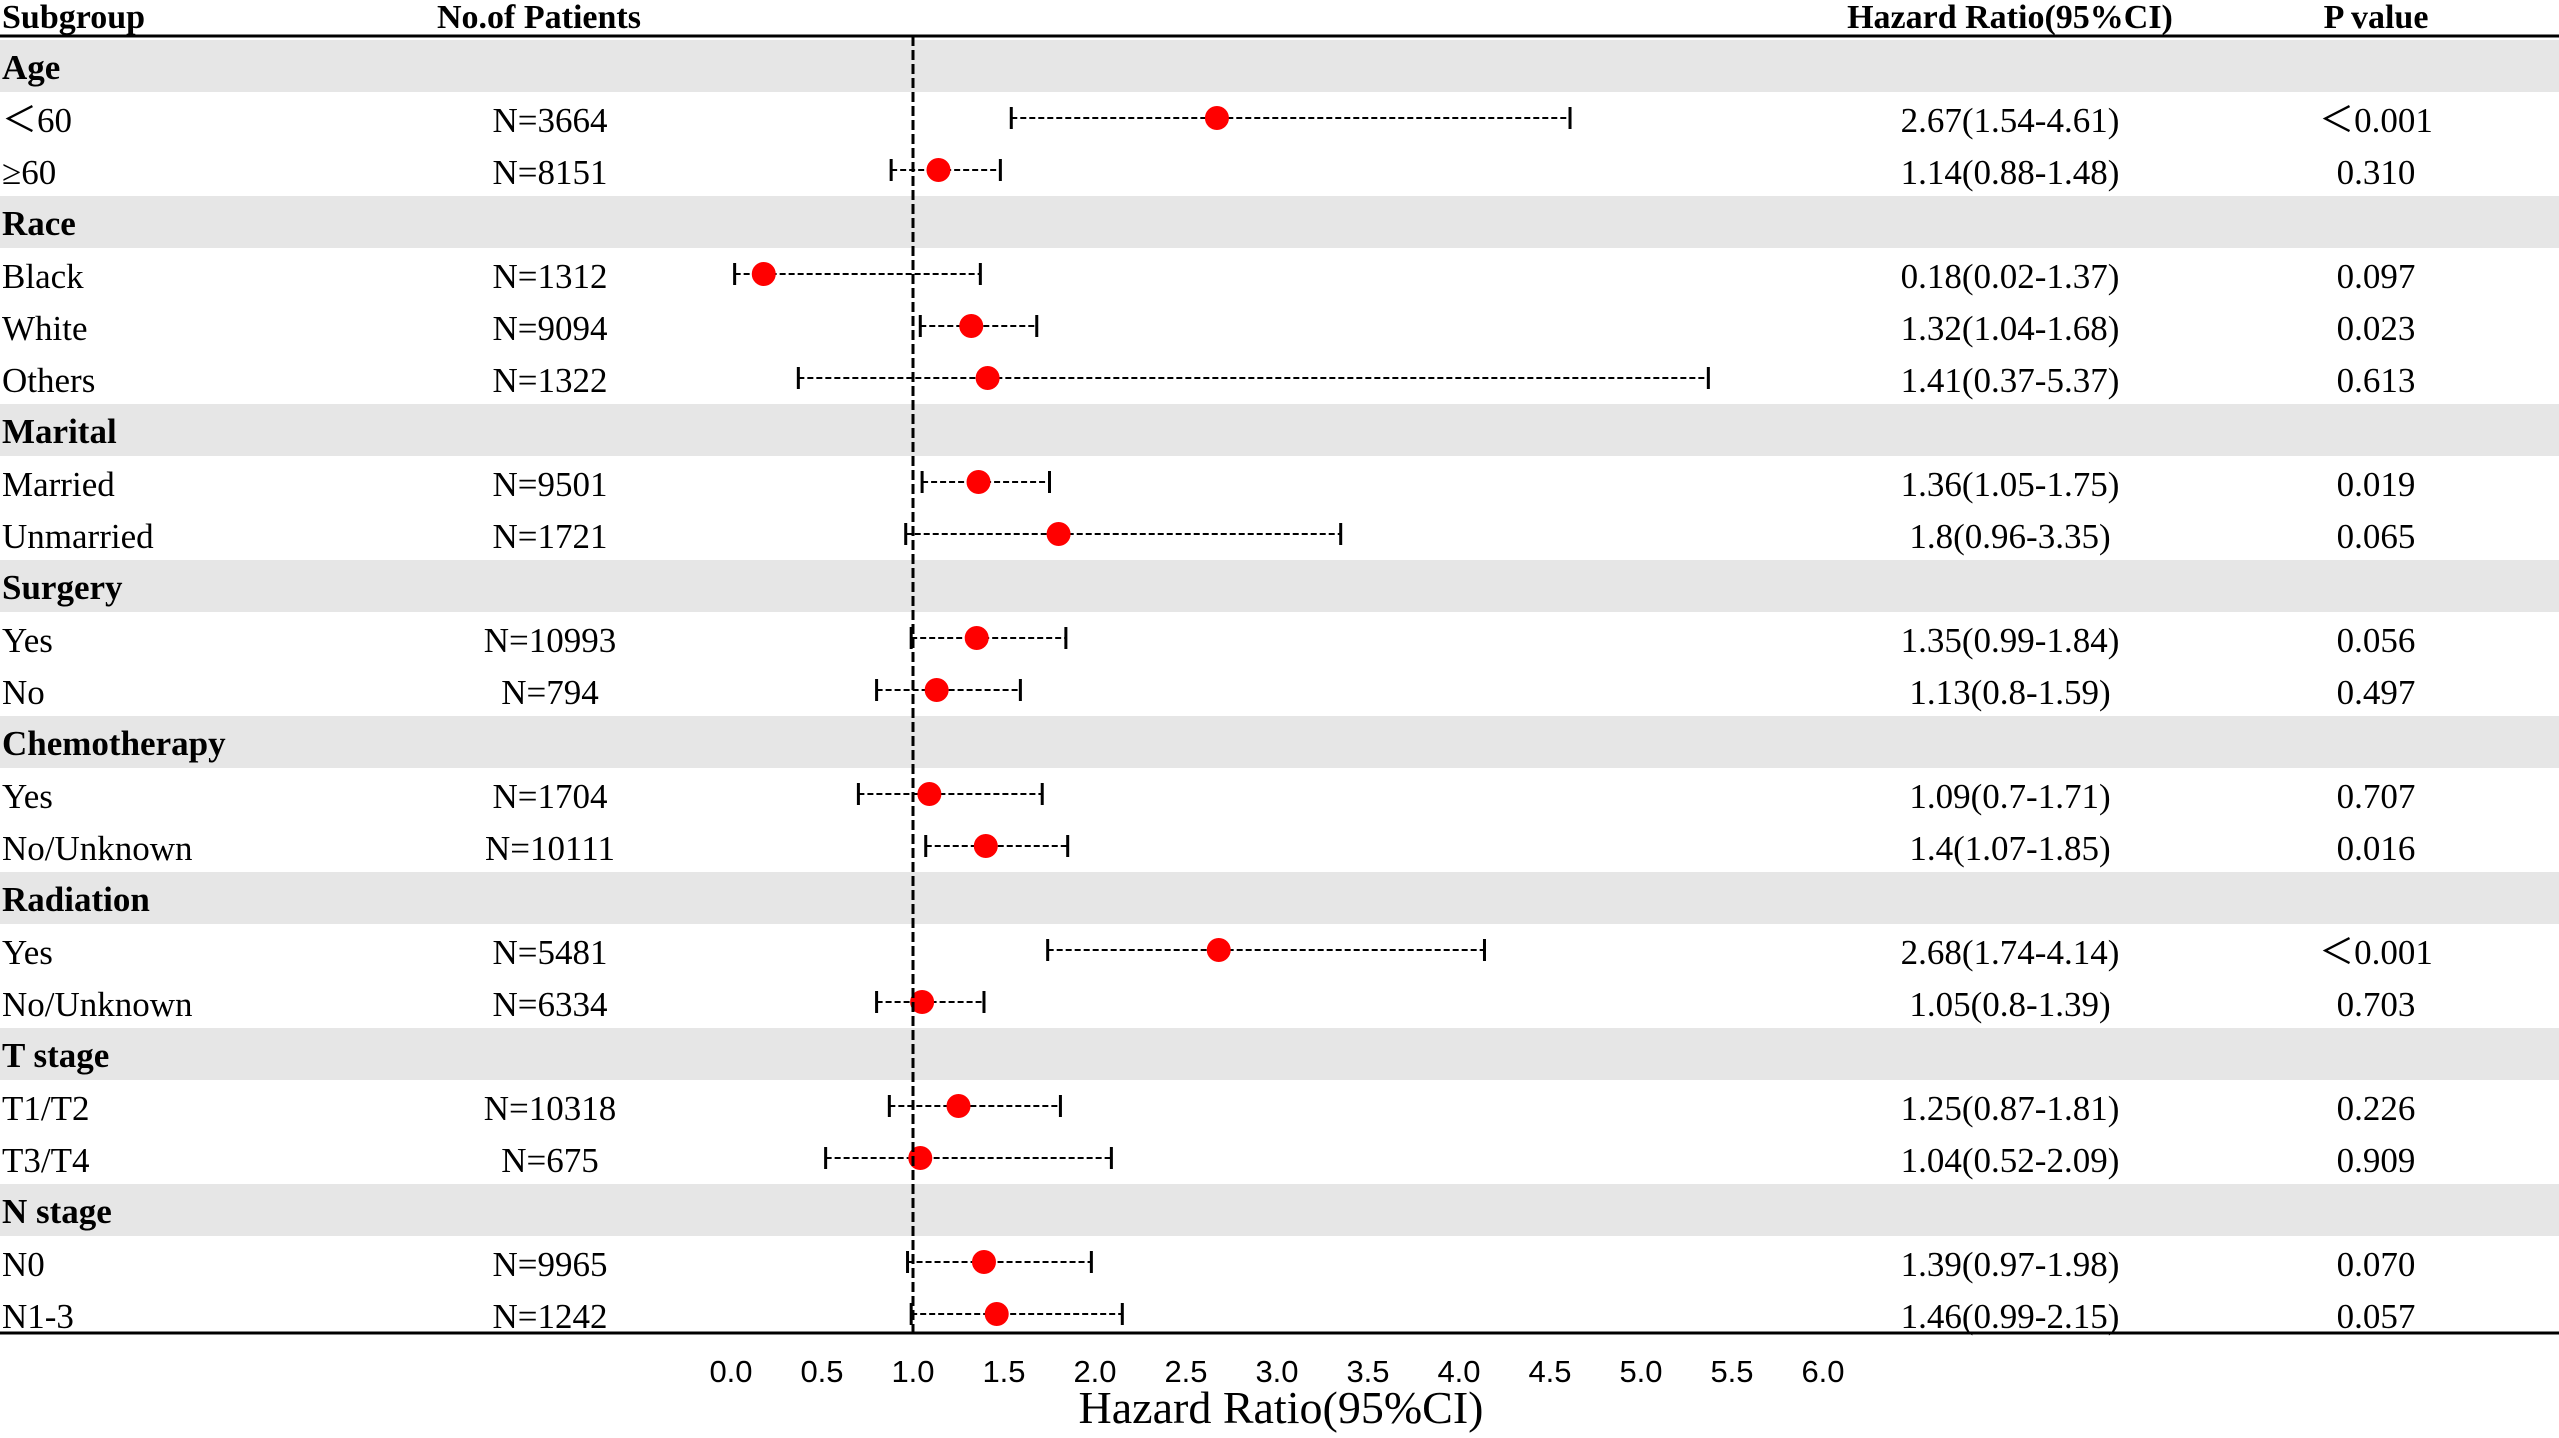 This screenshot has width=2559, height=1438. Describe the element at coordinates (45, 1108) in the screenshot. I see `row-label: T1/T2` at that location.